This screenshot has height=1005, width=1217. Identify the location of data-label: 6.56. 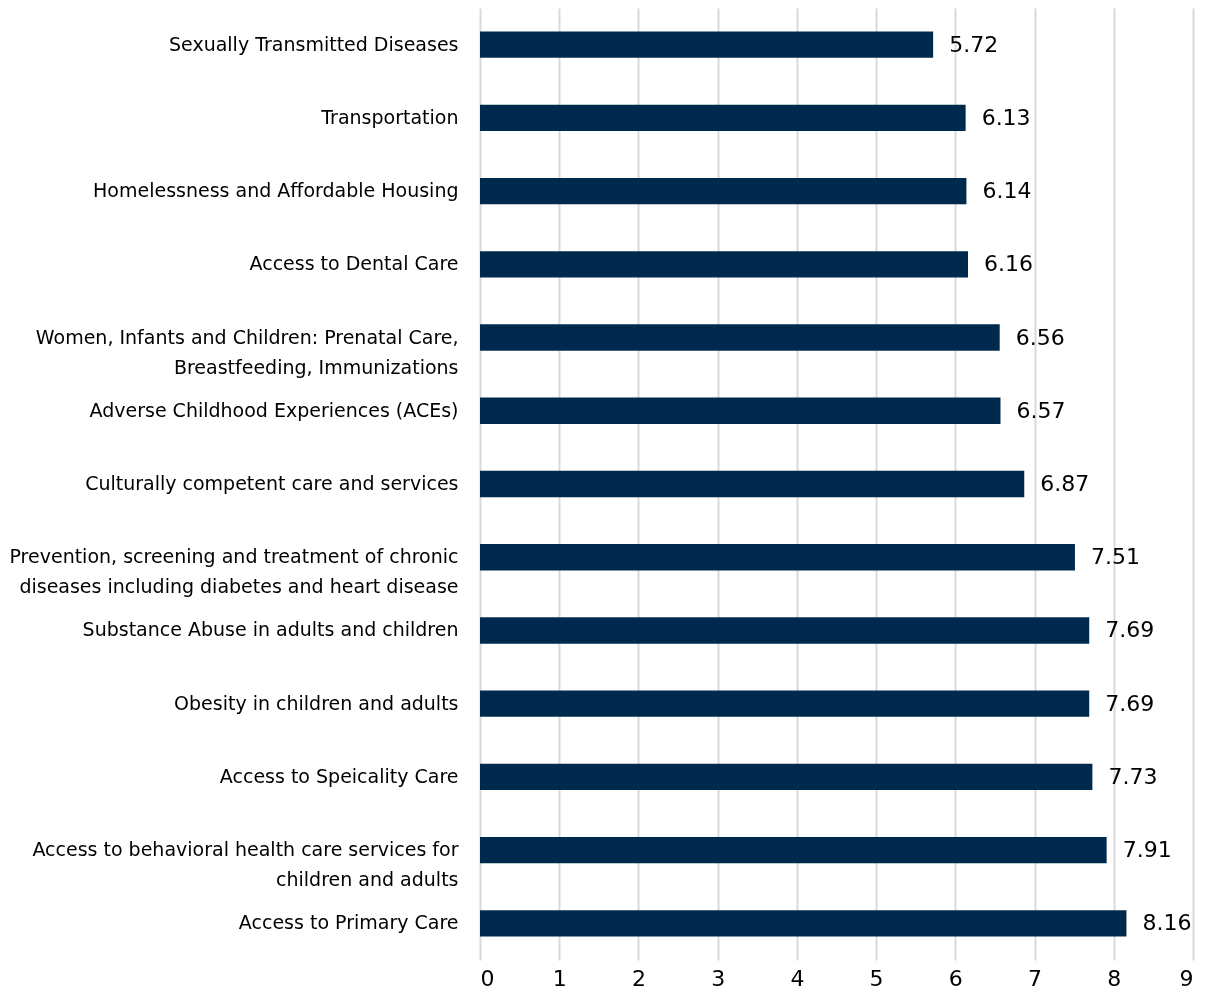
(1040, 337).